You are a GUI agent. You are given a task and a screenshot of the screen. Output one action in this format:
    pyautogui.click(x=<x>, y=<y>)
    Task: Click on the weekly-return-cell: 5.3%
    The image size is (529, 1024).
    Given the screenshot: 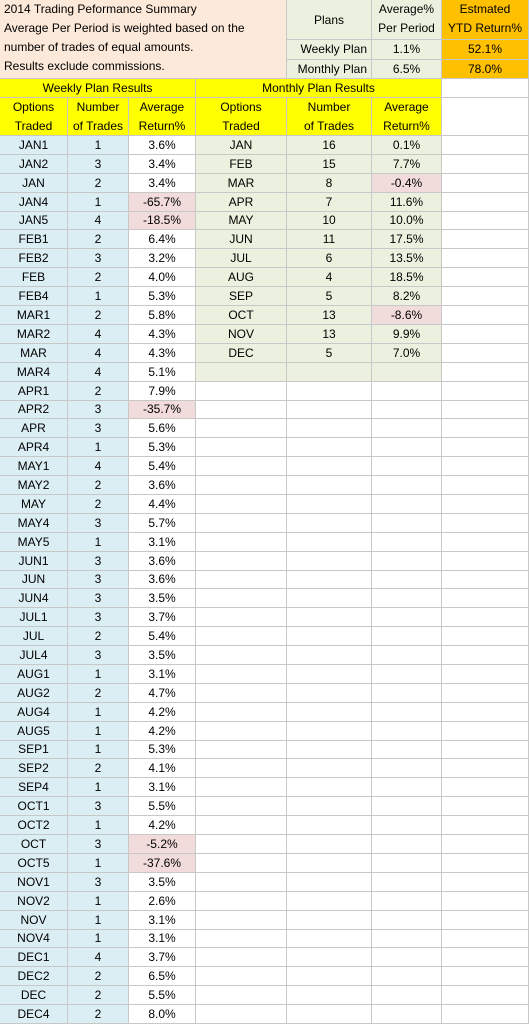 What is the action you would take?
    pyautogui.click(x=162, y=296)
    